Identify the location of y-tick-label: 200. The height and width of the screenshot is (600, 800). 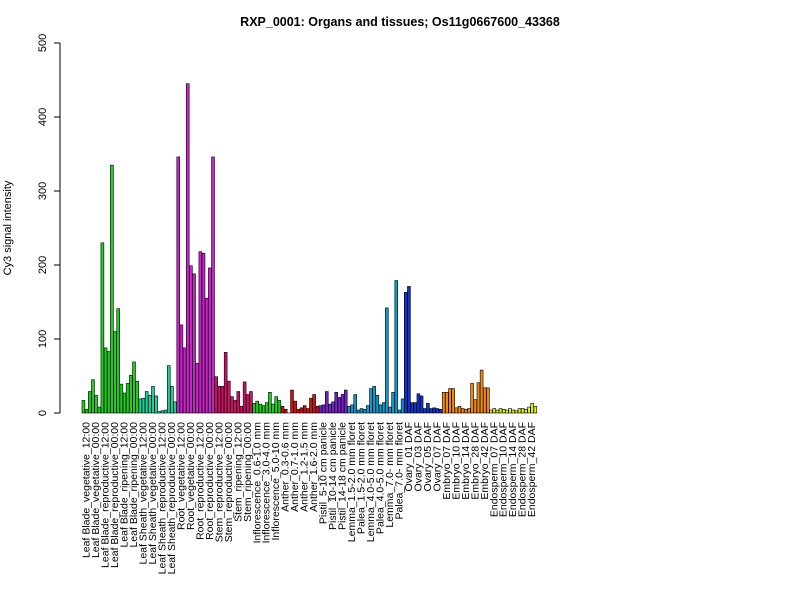
(43, 265).